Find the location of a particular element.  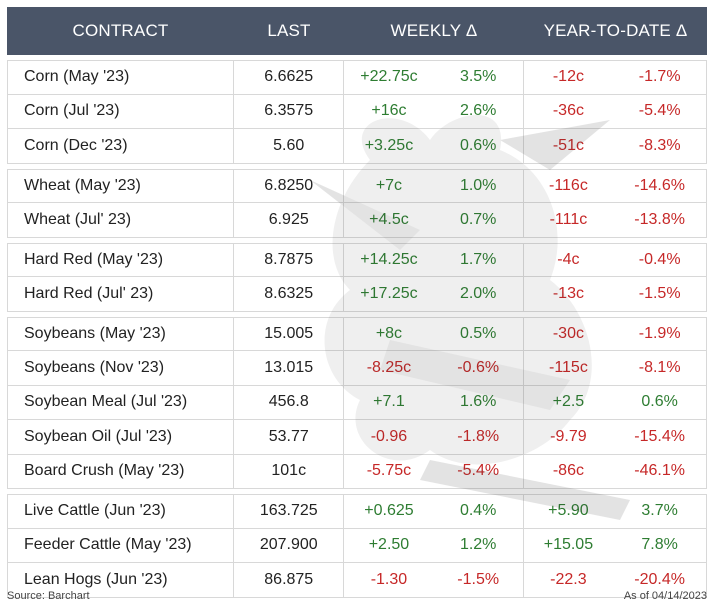

contract-cell: Soybean Oil (Jul '23) is located at coordinates (121, 437).